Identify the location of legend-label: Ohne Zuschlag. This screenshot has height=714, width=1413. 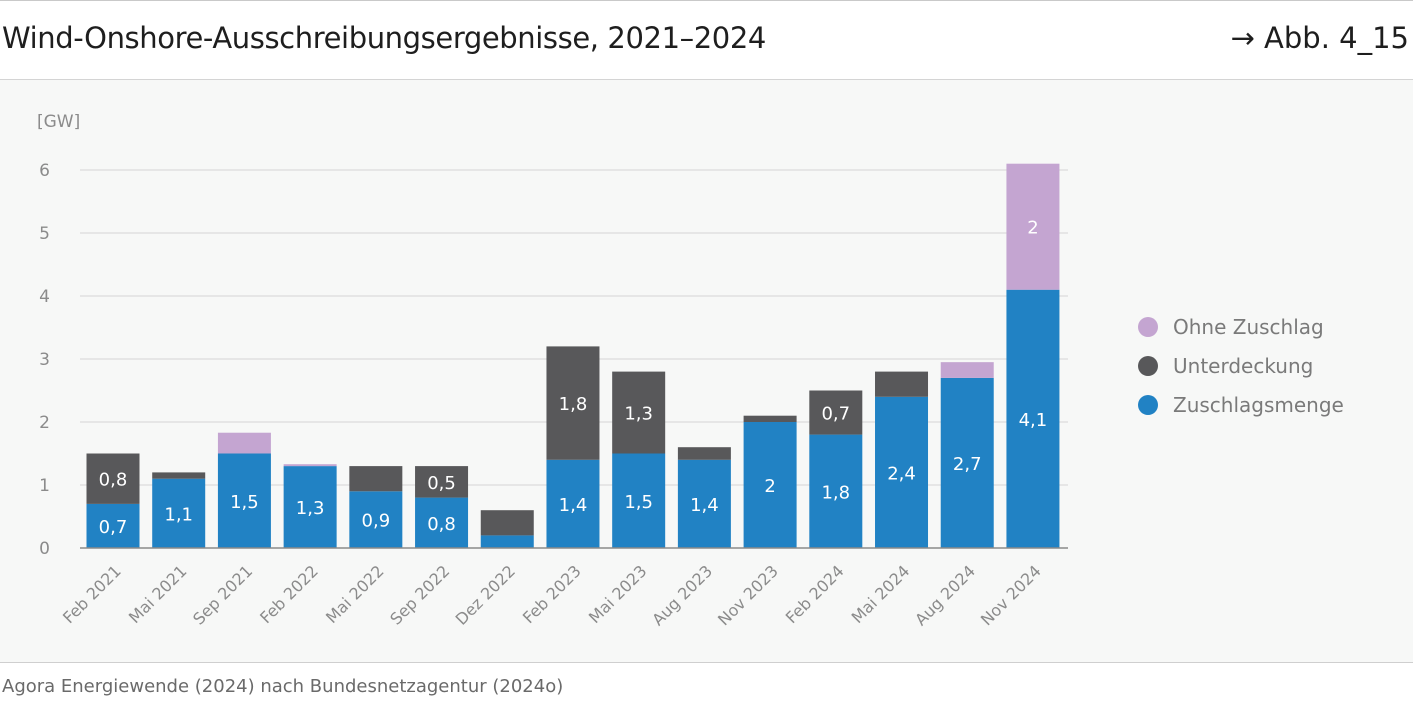
(1248, 327).